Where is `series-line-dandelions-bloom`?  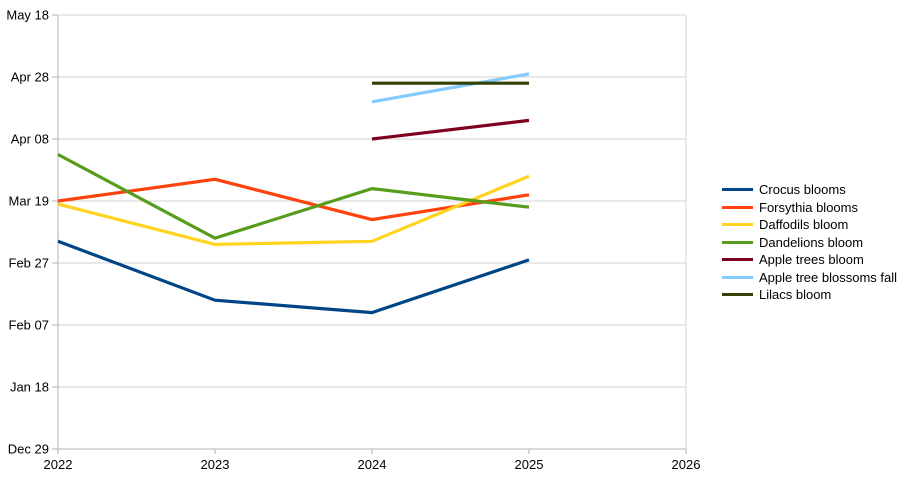 series-line-dandelions-bloom is located at coordinates (293, 196).